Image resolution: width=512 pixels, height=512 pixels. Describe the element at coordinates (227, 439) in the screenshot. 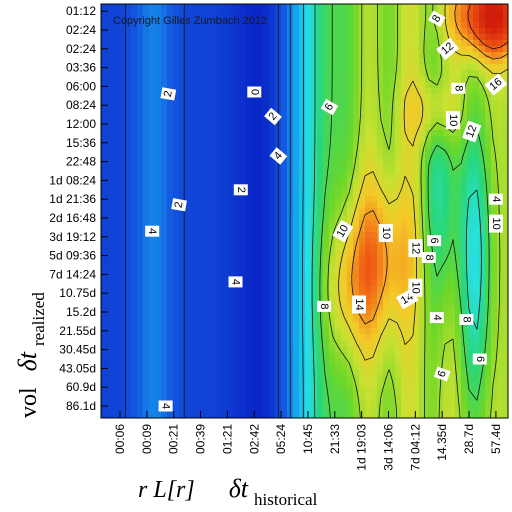

I see `x-tick-label: 01:21` at that location.